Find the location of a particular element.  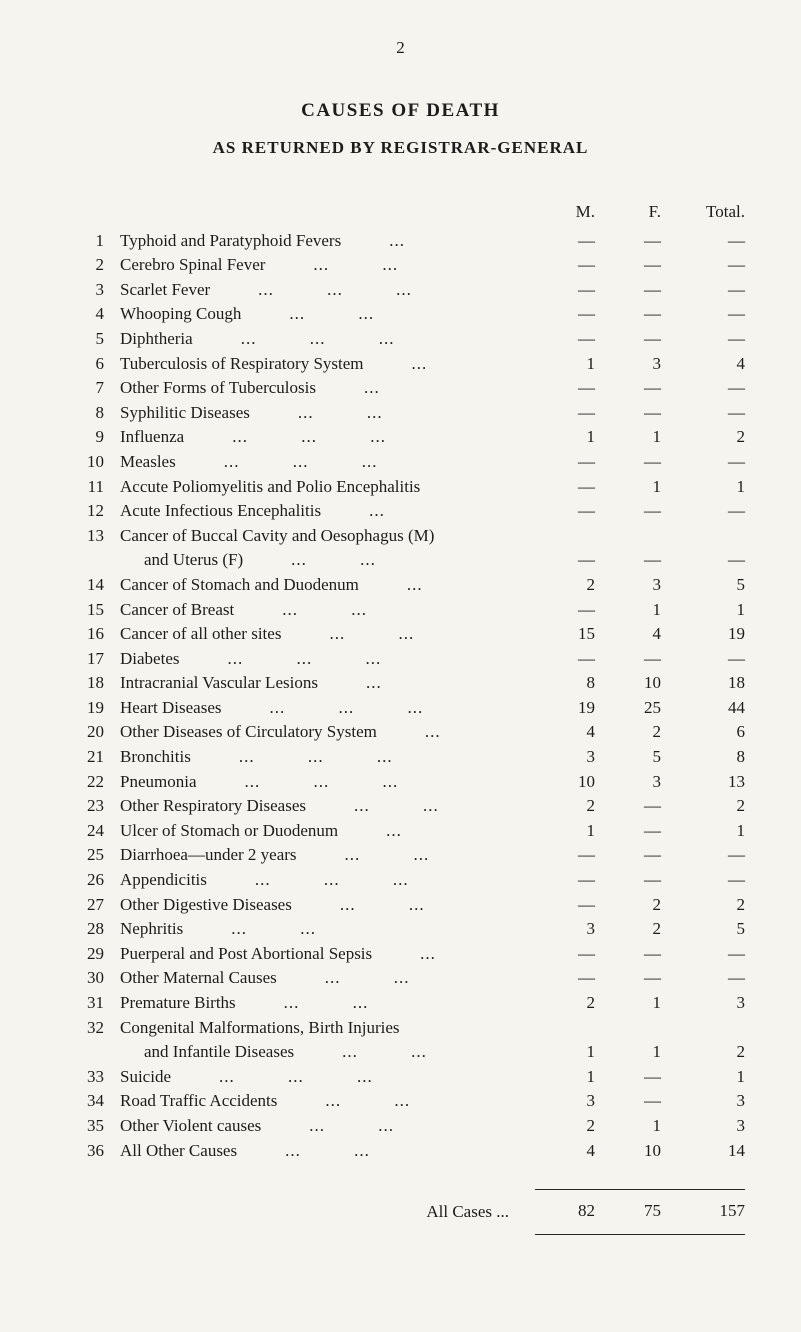

table-row: 3 Scarlet Fever... ... ... — — — is located at coordinates (412, 290).